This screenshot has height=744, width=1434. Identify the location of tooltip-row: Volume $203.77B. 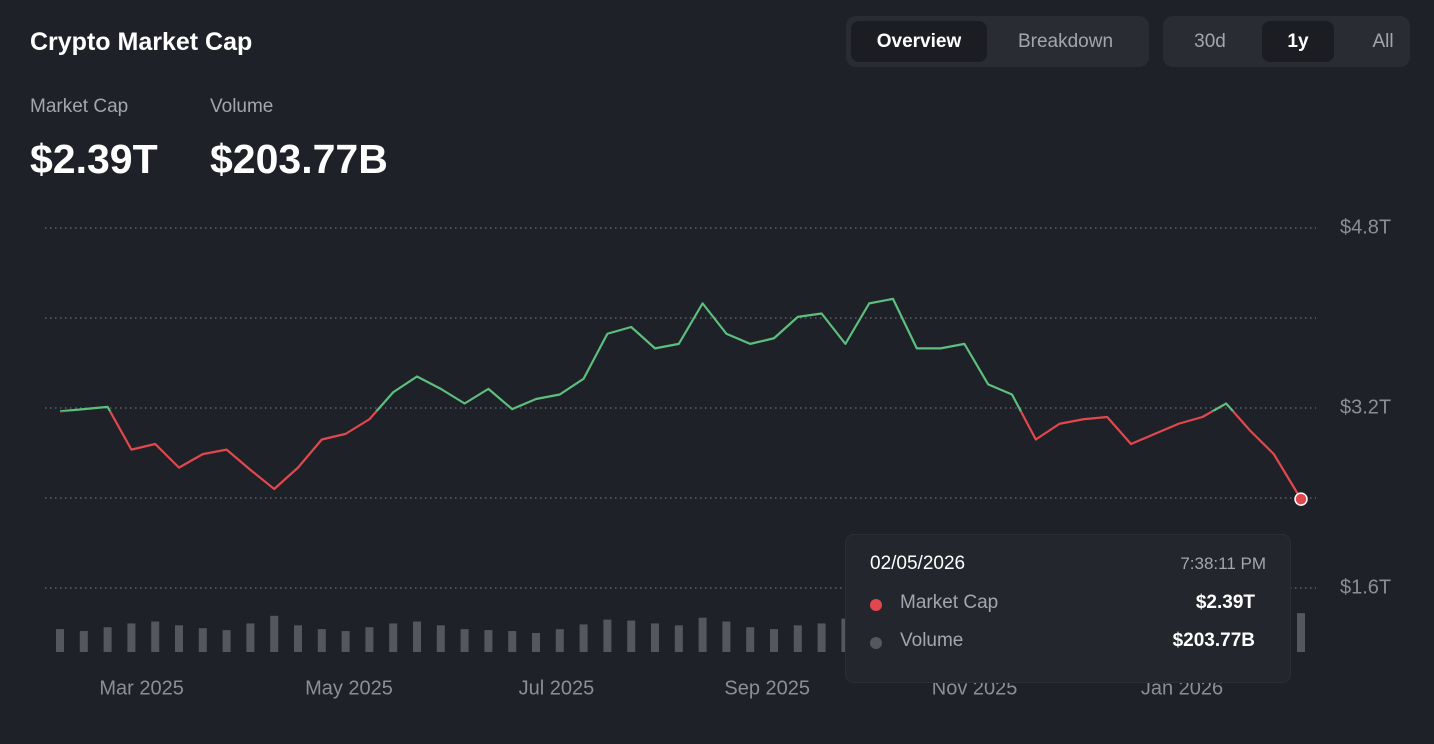
(1068, 642).